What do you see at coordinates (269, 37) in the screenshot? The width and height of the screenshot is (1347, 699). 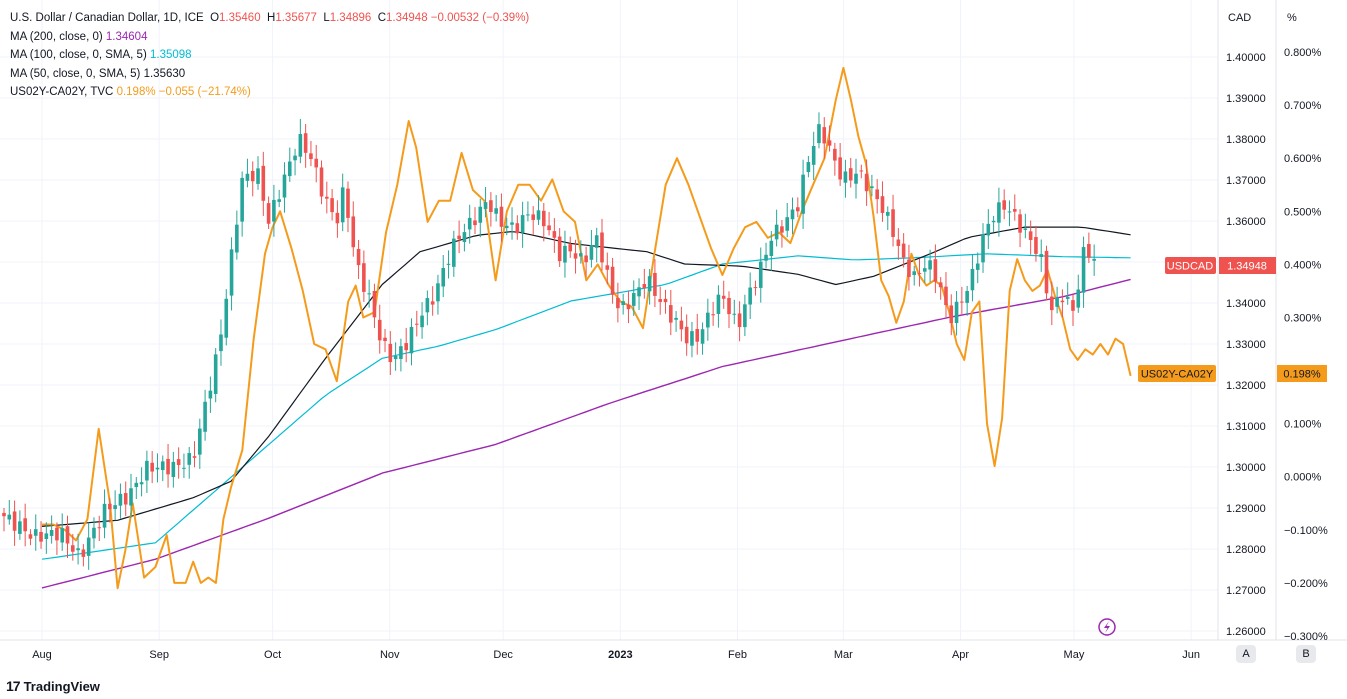 I see `legend-ma200-row: MA (200, close, 0) 1.34604` at bounding box center [269, 37].